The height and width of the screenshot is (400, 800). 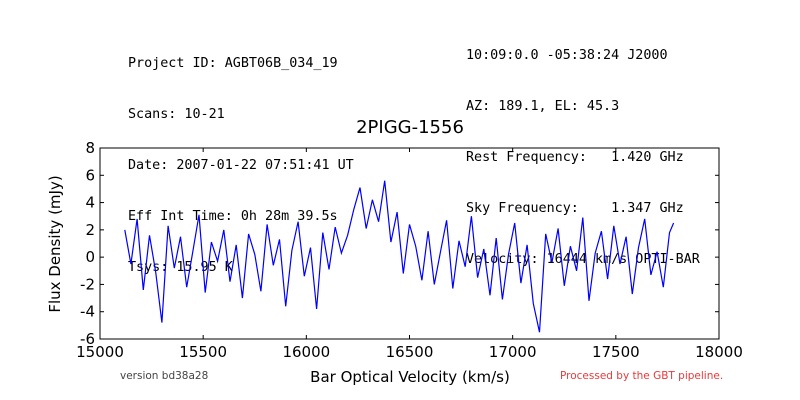 I want to click on header-rest-frequency: Rest Frequency: 1.420 GHz, so click(x=575, y=157).